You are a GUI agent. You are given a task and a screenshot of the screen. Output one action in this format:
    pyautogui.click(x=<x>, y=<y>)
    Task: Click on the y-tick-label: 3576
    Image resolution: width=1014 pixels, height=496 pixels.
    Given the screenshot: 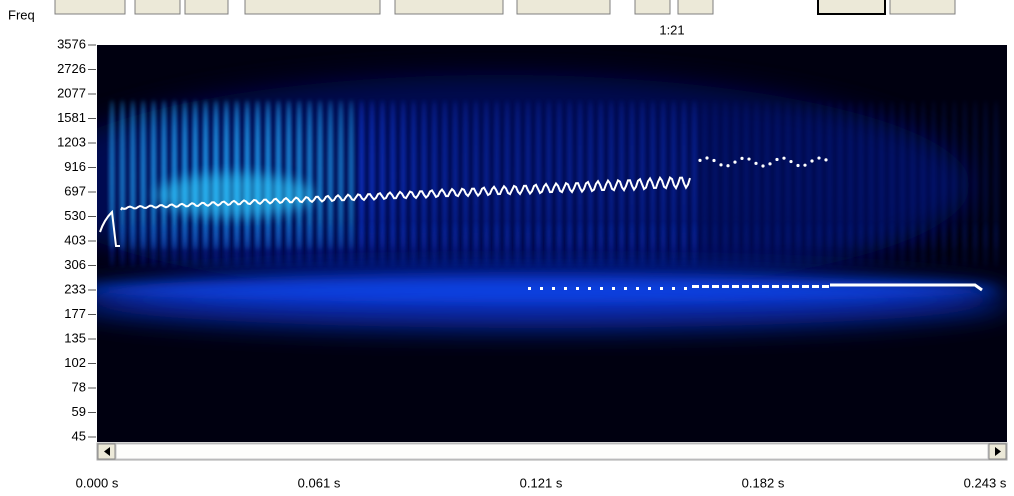 What is the action you would take?
    pyautogui.click(x=71, y=43)
    